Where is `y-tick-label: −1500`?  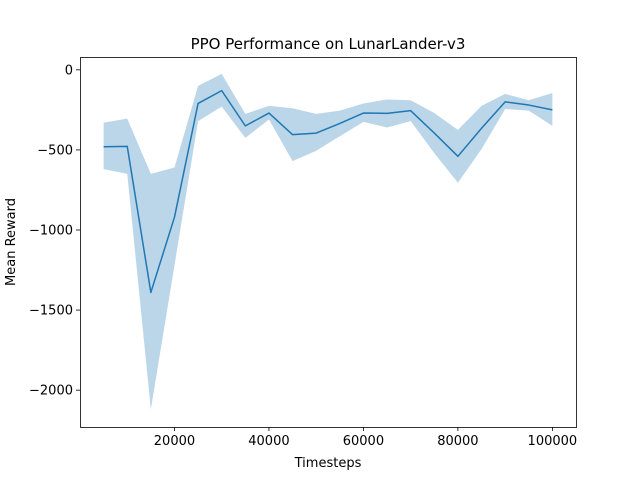
y-tick-label: −1500 is located at coordinates (51, 311).